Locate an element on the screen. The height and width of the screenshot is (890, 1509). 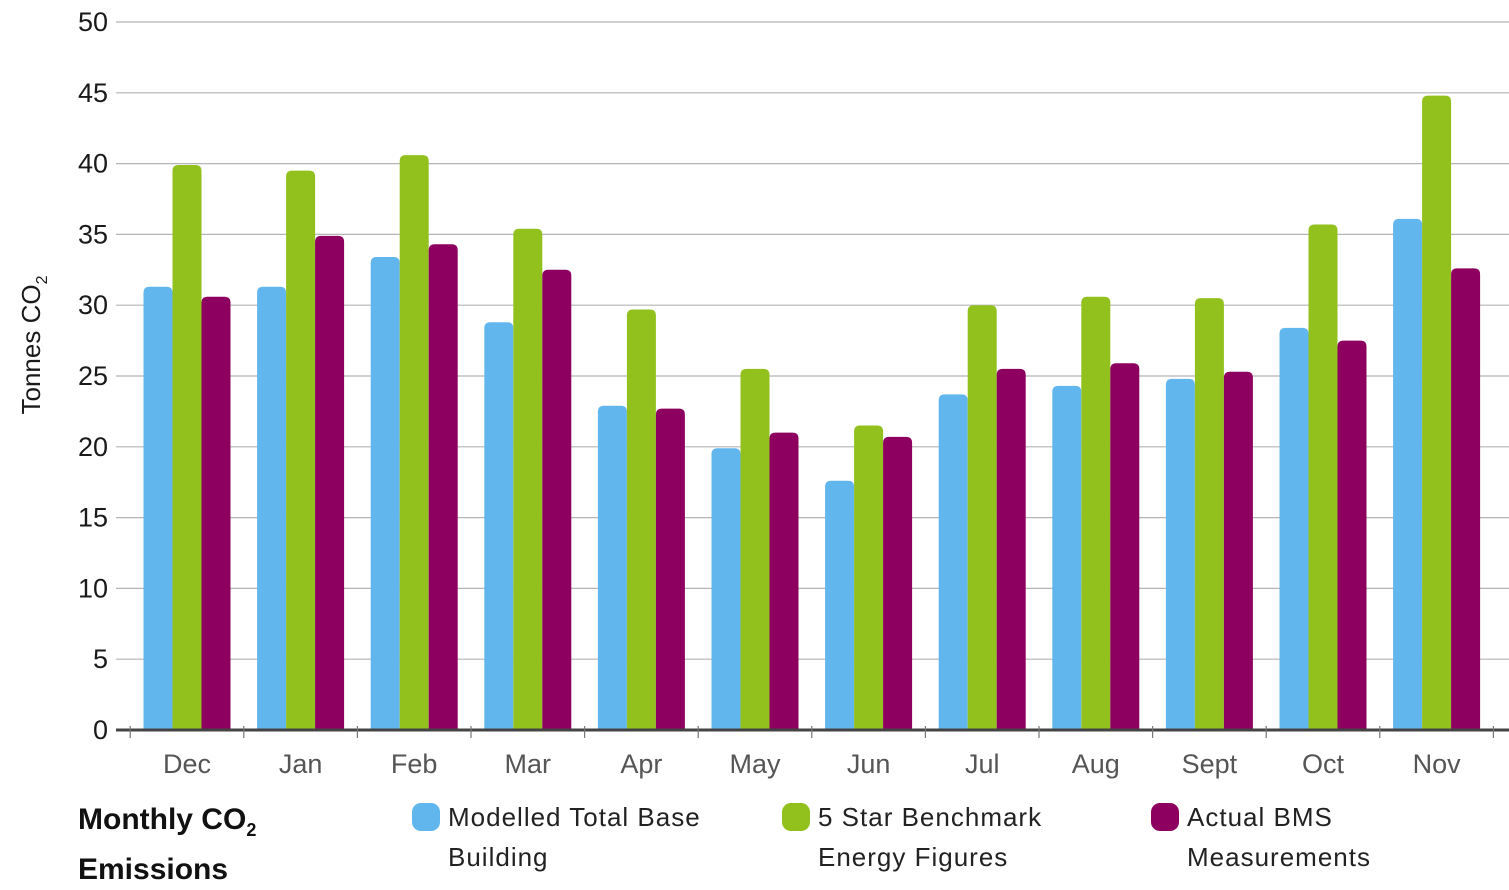
bar-modelled-may is located at coordinates (726, 589).